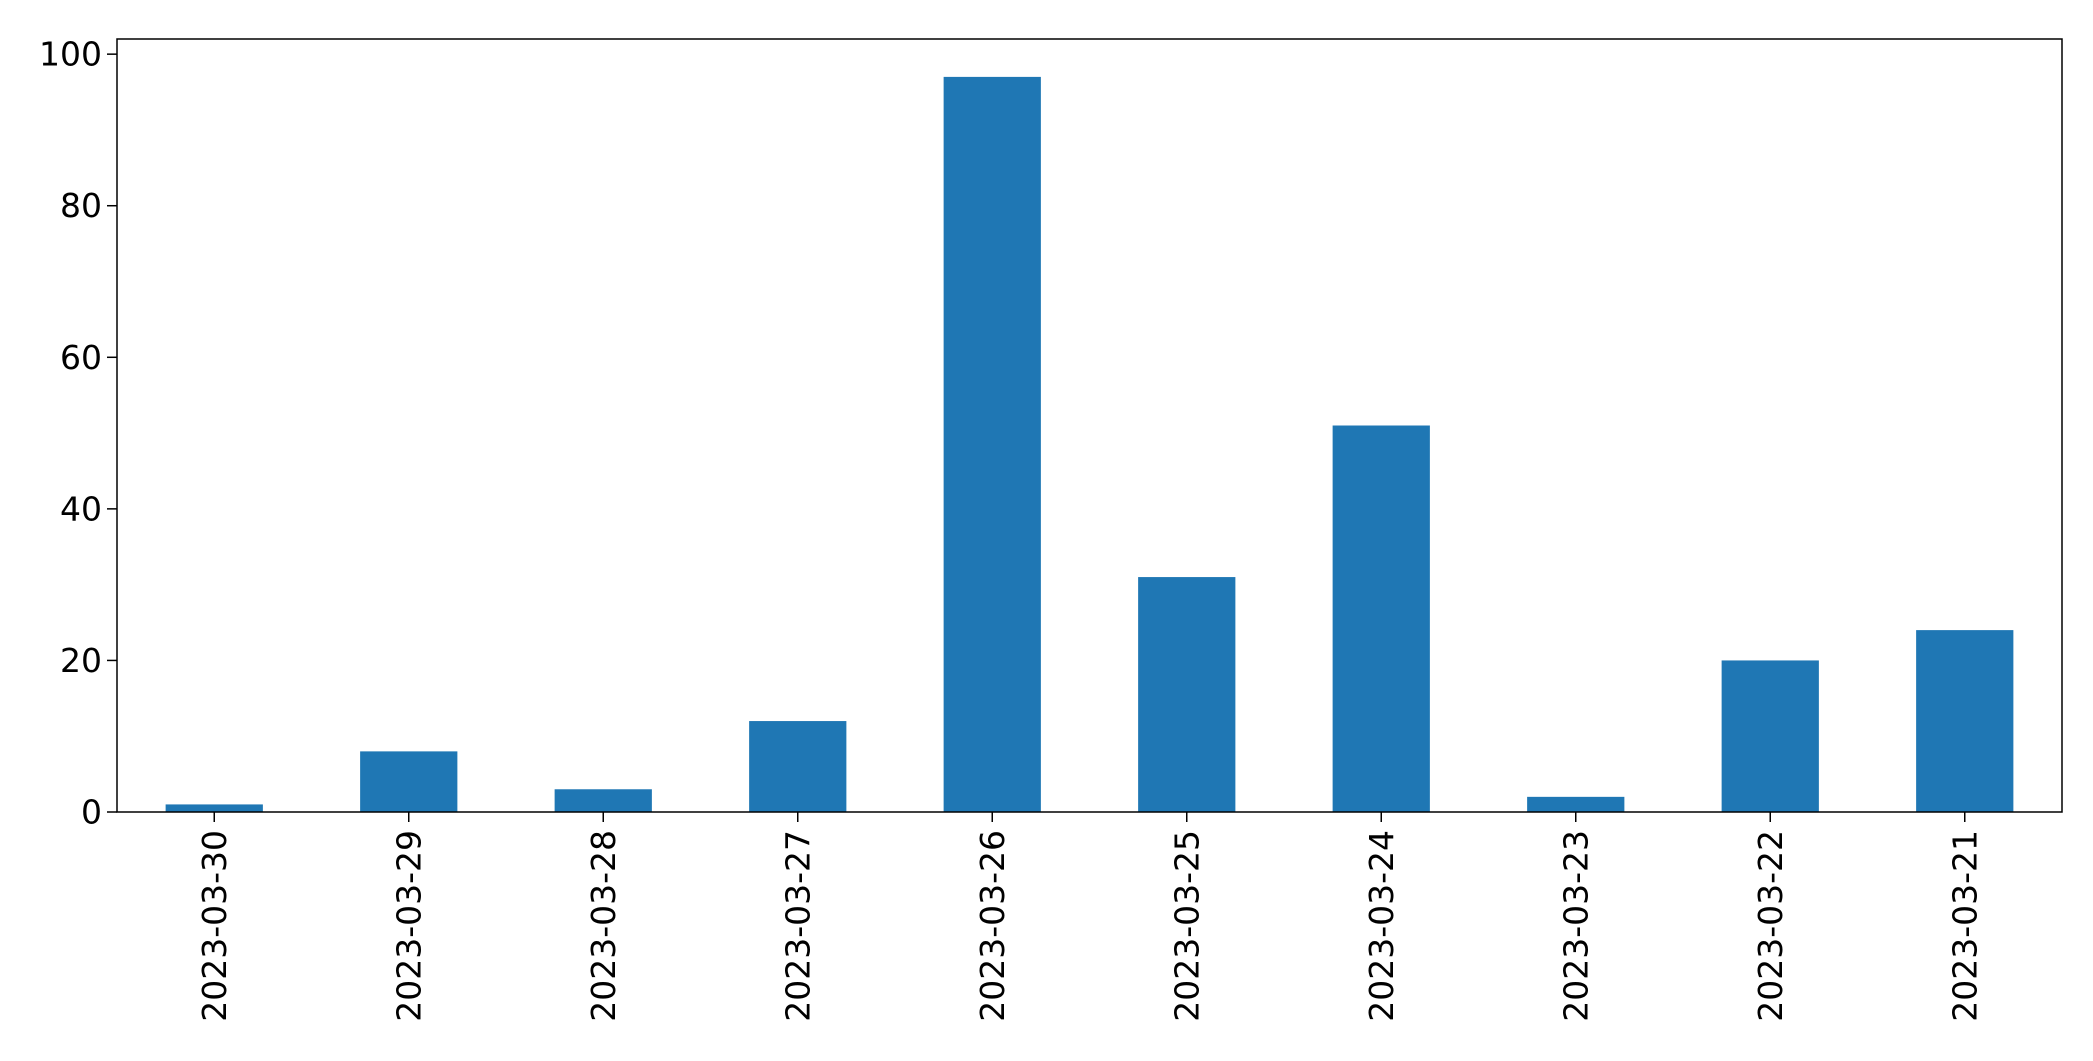 This screenshot has height=1061, width=2093. Describe the element at coordinates (1186, 926) in the screenshot. I see `x-tick-label: 2023-03-25` at that location.